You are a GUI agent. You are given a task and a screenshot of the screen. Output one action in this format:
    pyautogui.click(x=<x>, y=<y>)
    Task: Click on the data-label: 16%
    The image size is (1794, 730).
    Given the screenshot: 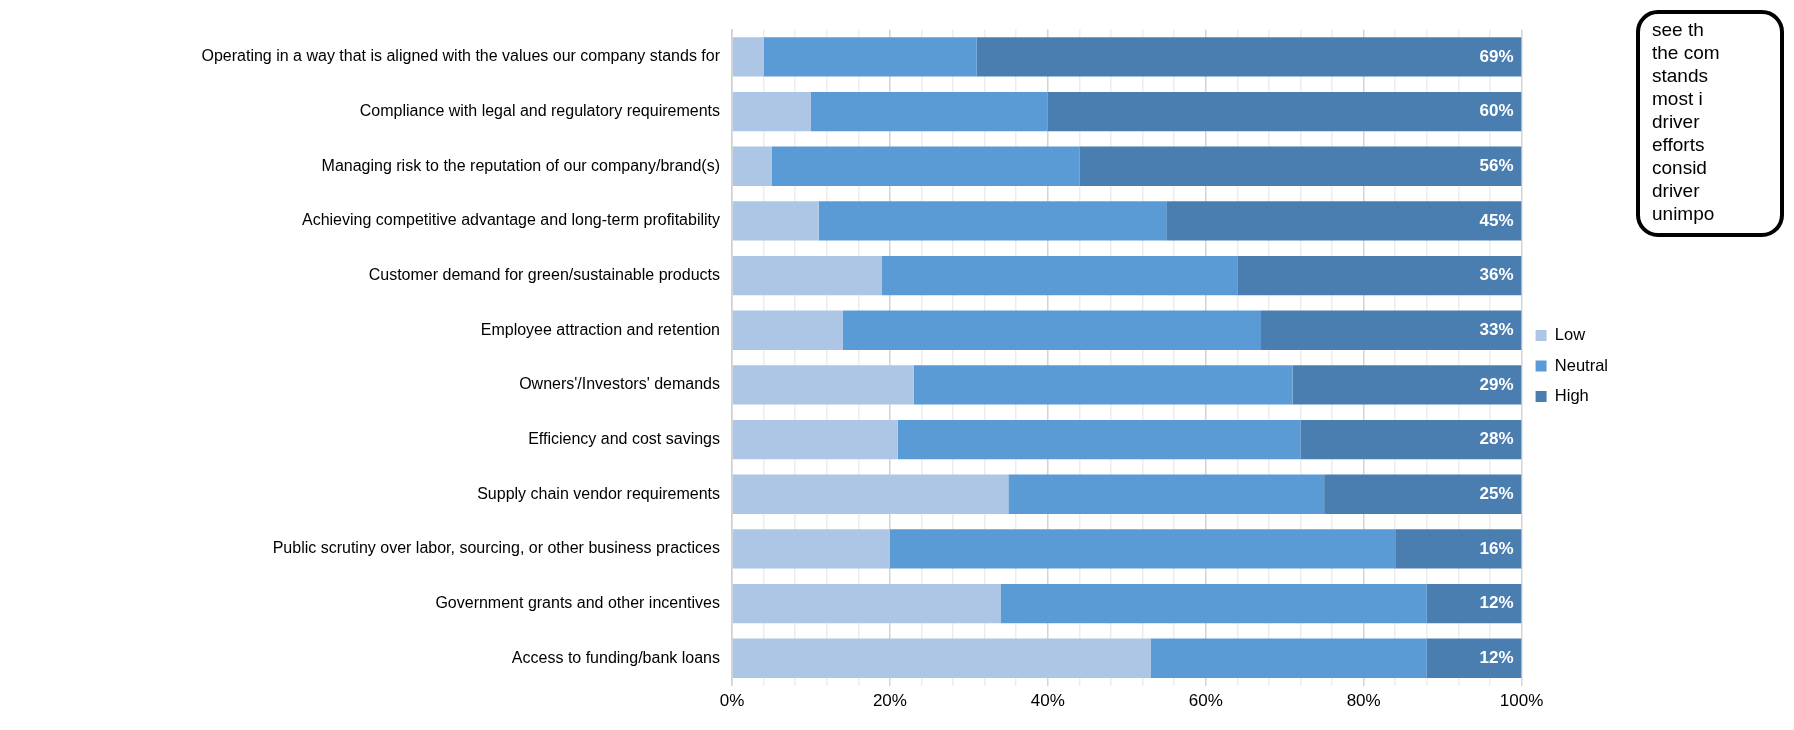 What is the action you would take?
    pyautogui.click(x=1496, y=548)
    